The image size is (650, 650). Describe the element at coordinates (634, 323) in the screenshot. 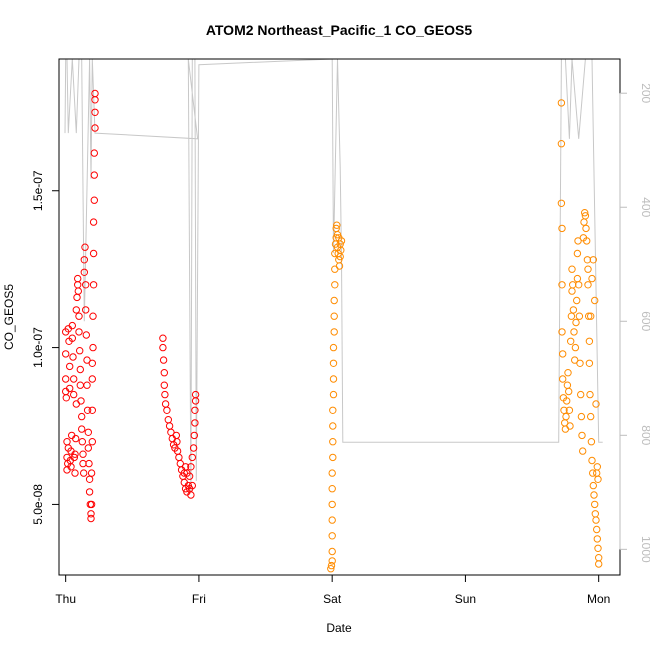

I see `right-axis: 200 400 600 800 1000` at that location.